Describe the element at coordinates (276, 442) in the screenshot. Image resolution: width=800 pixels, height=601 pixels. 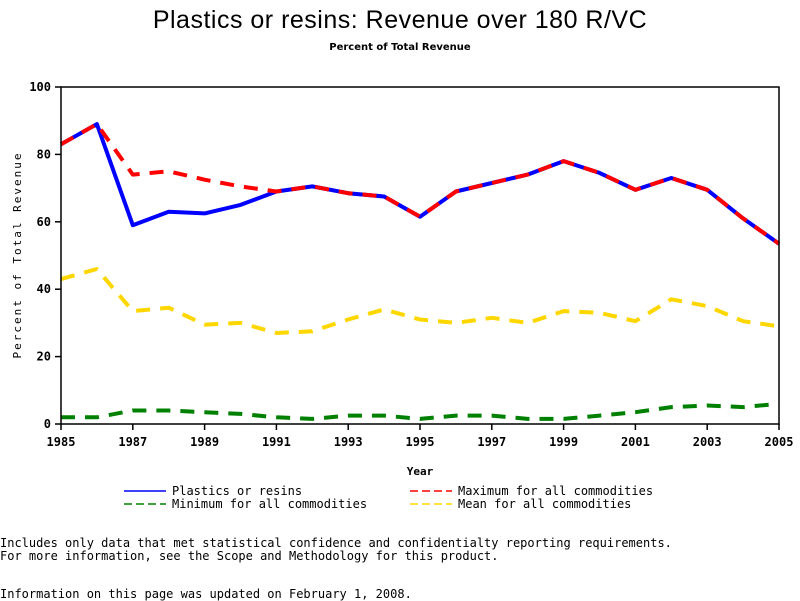
I see `x-tick-label: 1991` at that location.